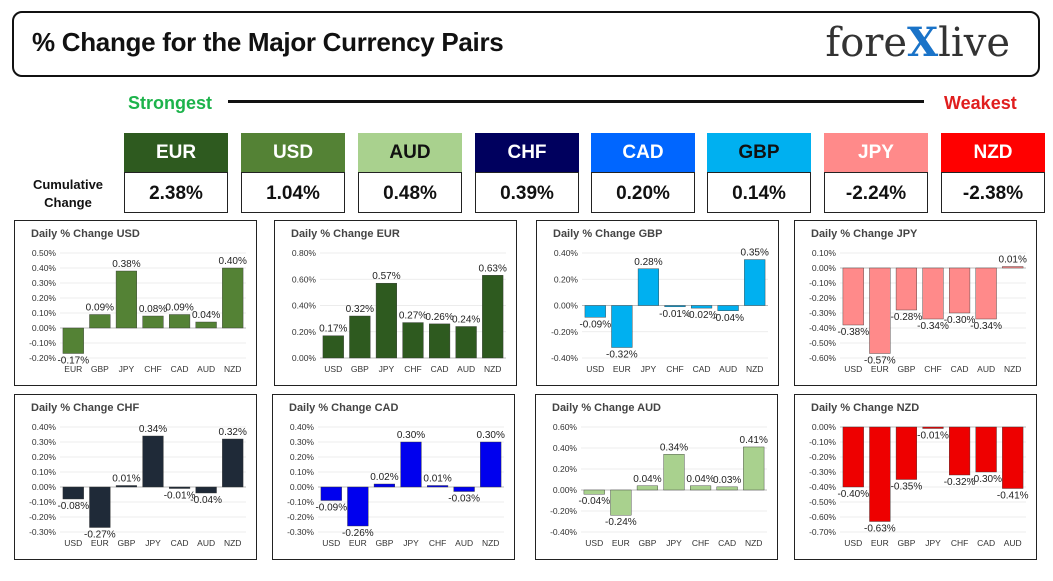  I want to click on chart-title: Daily % Change CAD, so click(344, 408).